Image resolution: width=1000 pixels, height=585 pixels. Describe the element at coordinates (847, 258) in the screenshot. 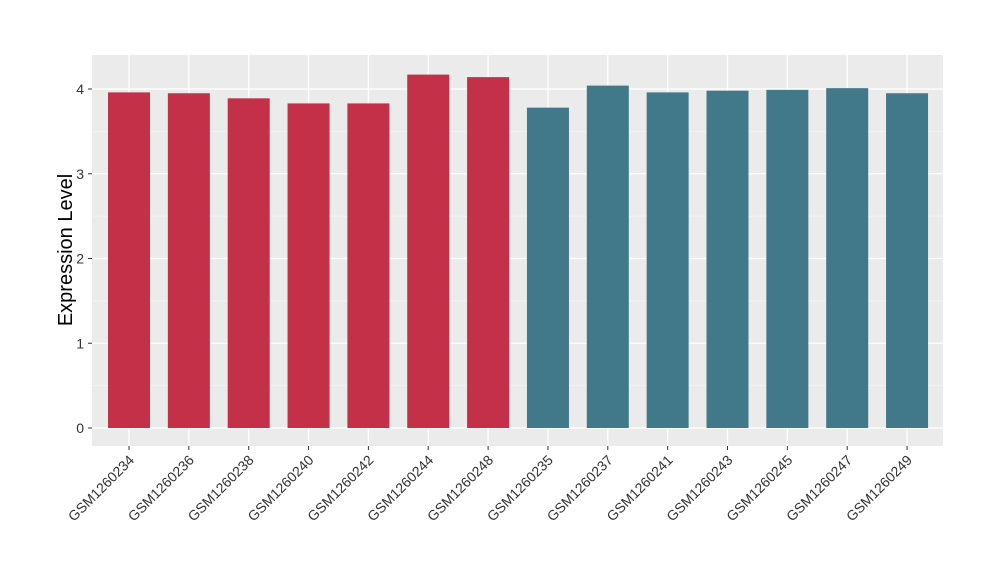

I see `bar-GSM1260247` at that location.